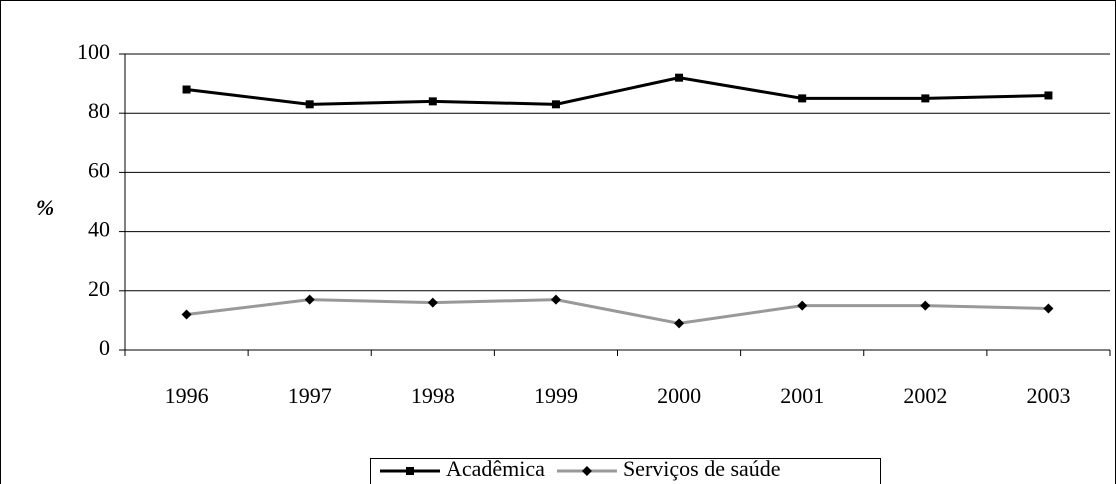 The height and width of the screenshot is (484, 1116). What do you see at coordinates (45, 207) in the screenshot?
I see `y-axis-label: %` at bounding box center [45, 207].